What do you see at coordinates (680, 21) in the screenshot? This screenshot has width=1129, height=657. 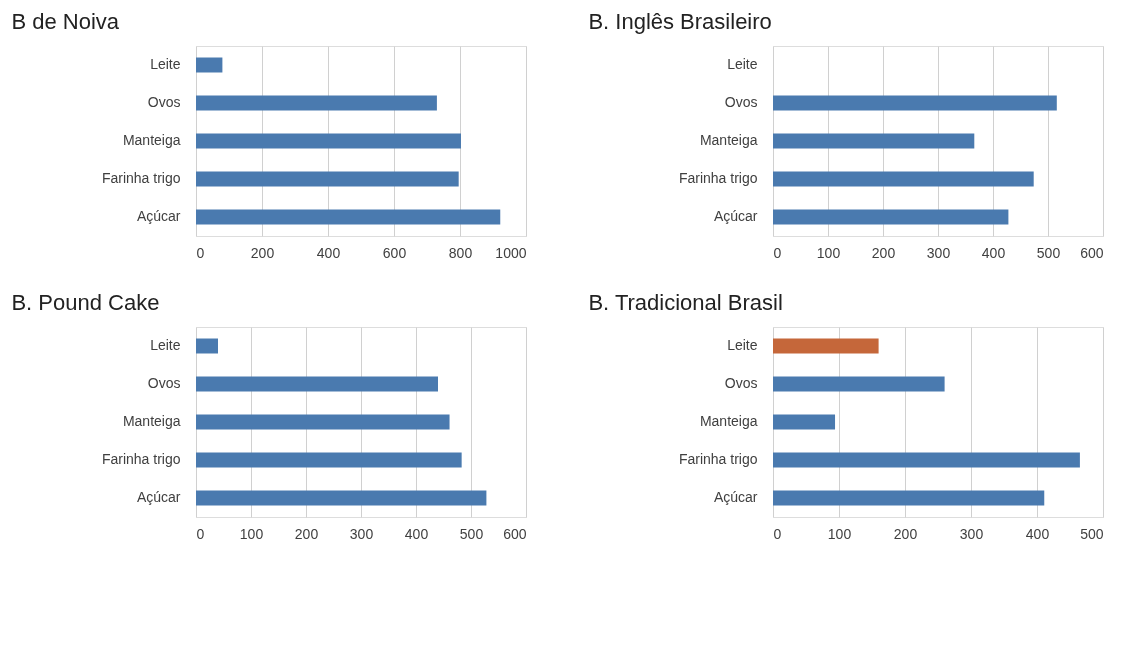 I see `chart-title: B. Inglês Brasileiro` at bounding box center [680, 21].